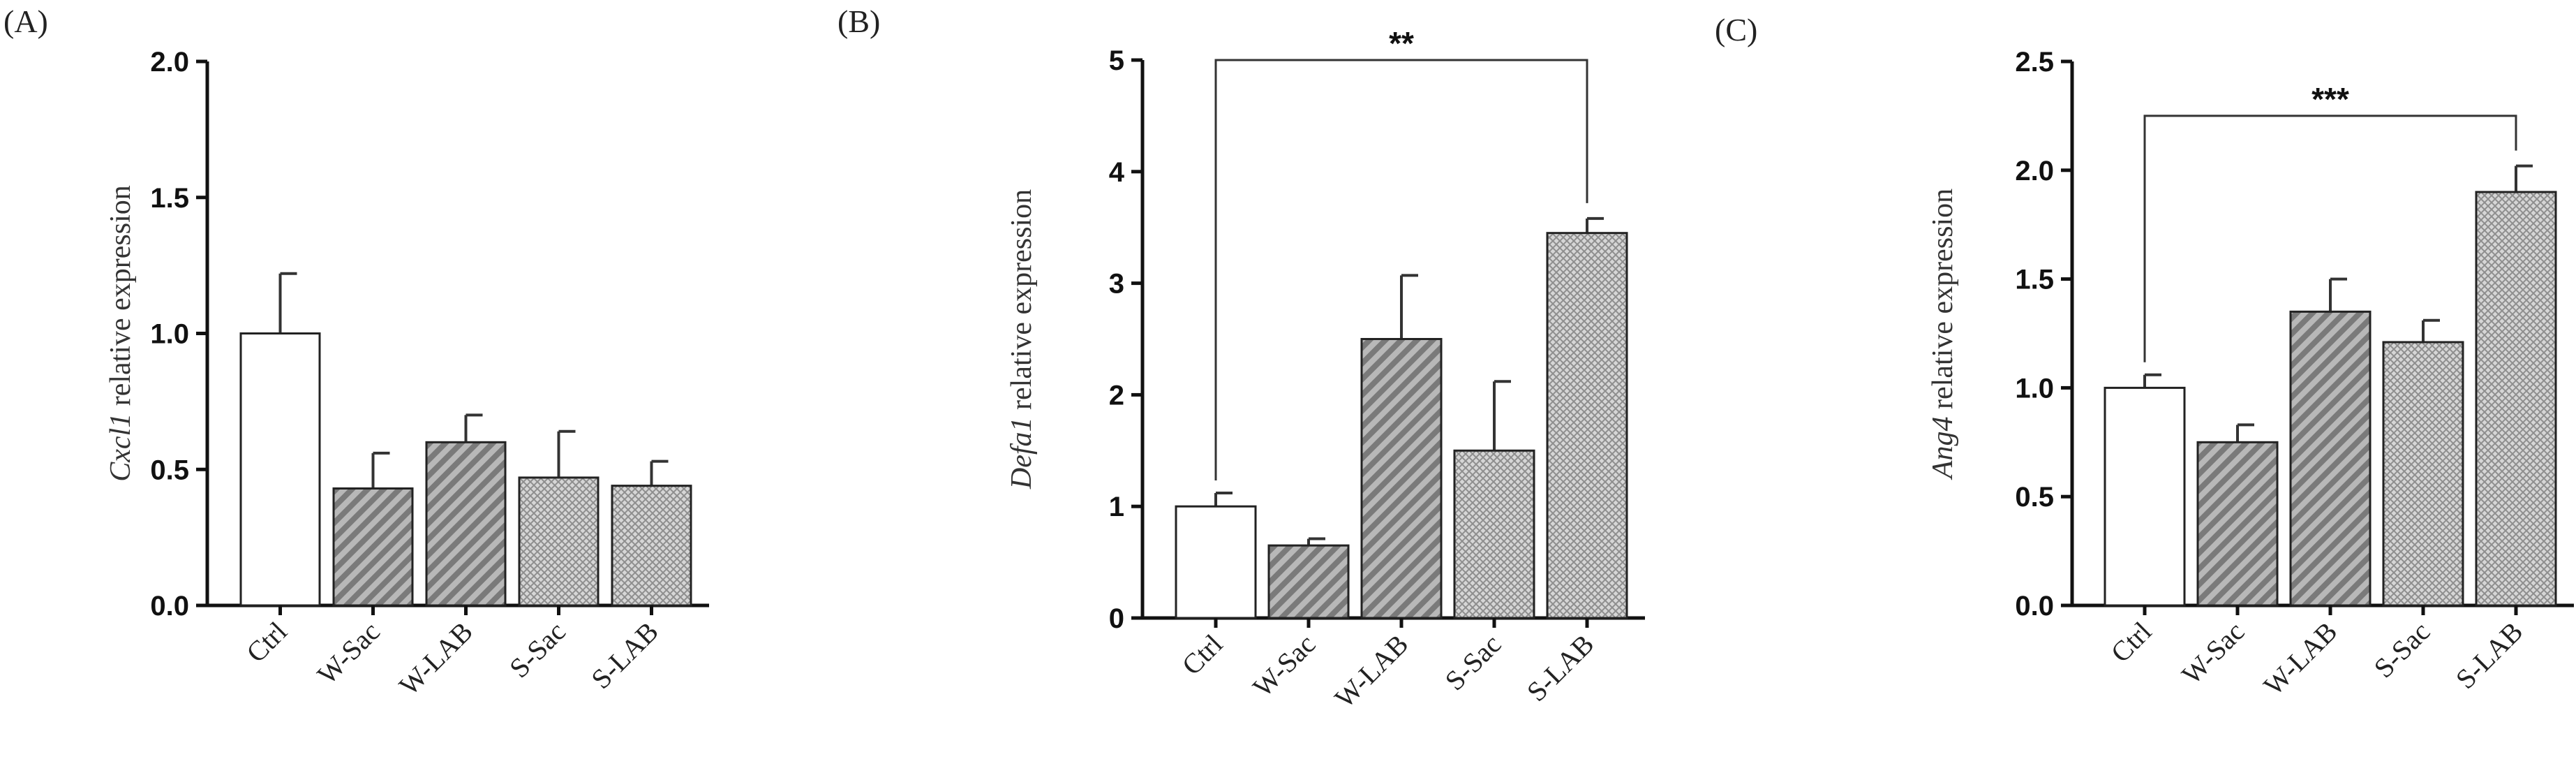 The height and width of the screenshot is (780, 2576). What do you see at coordinates (1022, 453) in the screenshot?
I see `y-axis-gene-name: Defa1` at bounding box center [1022, 453].